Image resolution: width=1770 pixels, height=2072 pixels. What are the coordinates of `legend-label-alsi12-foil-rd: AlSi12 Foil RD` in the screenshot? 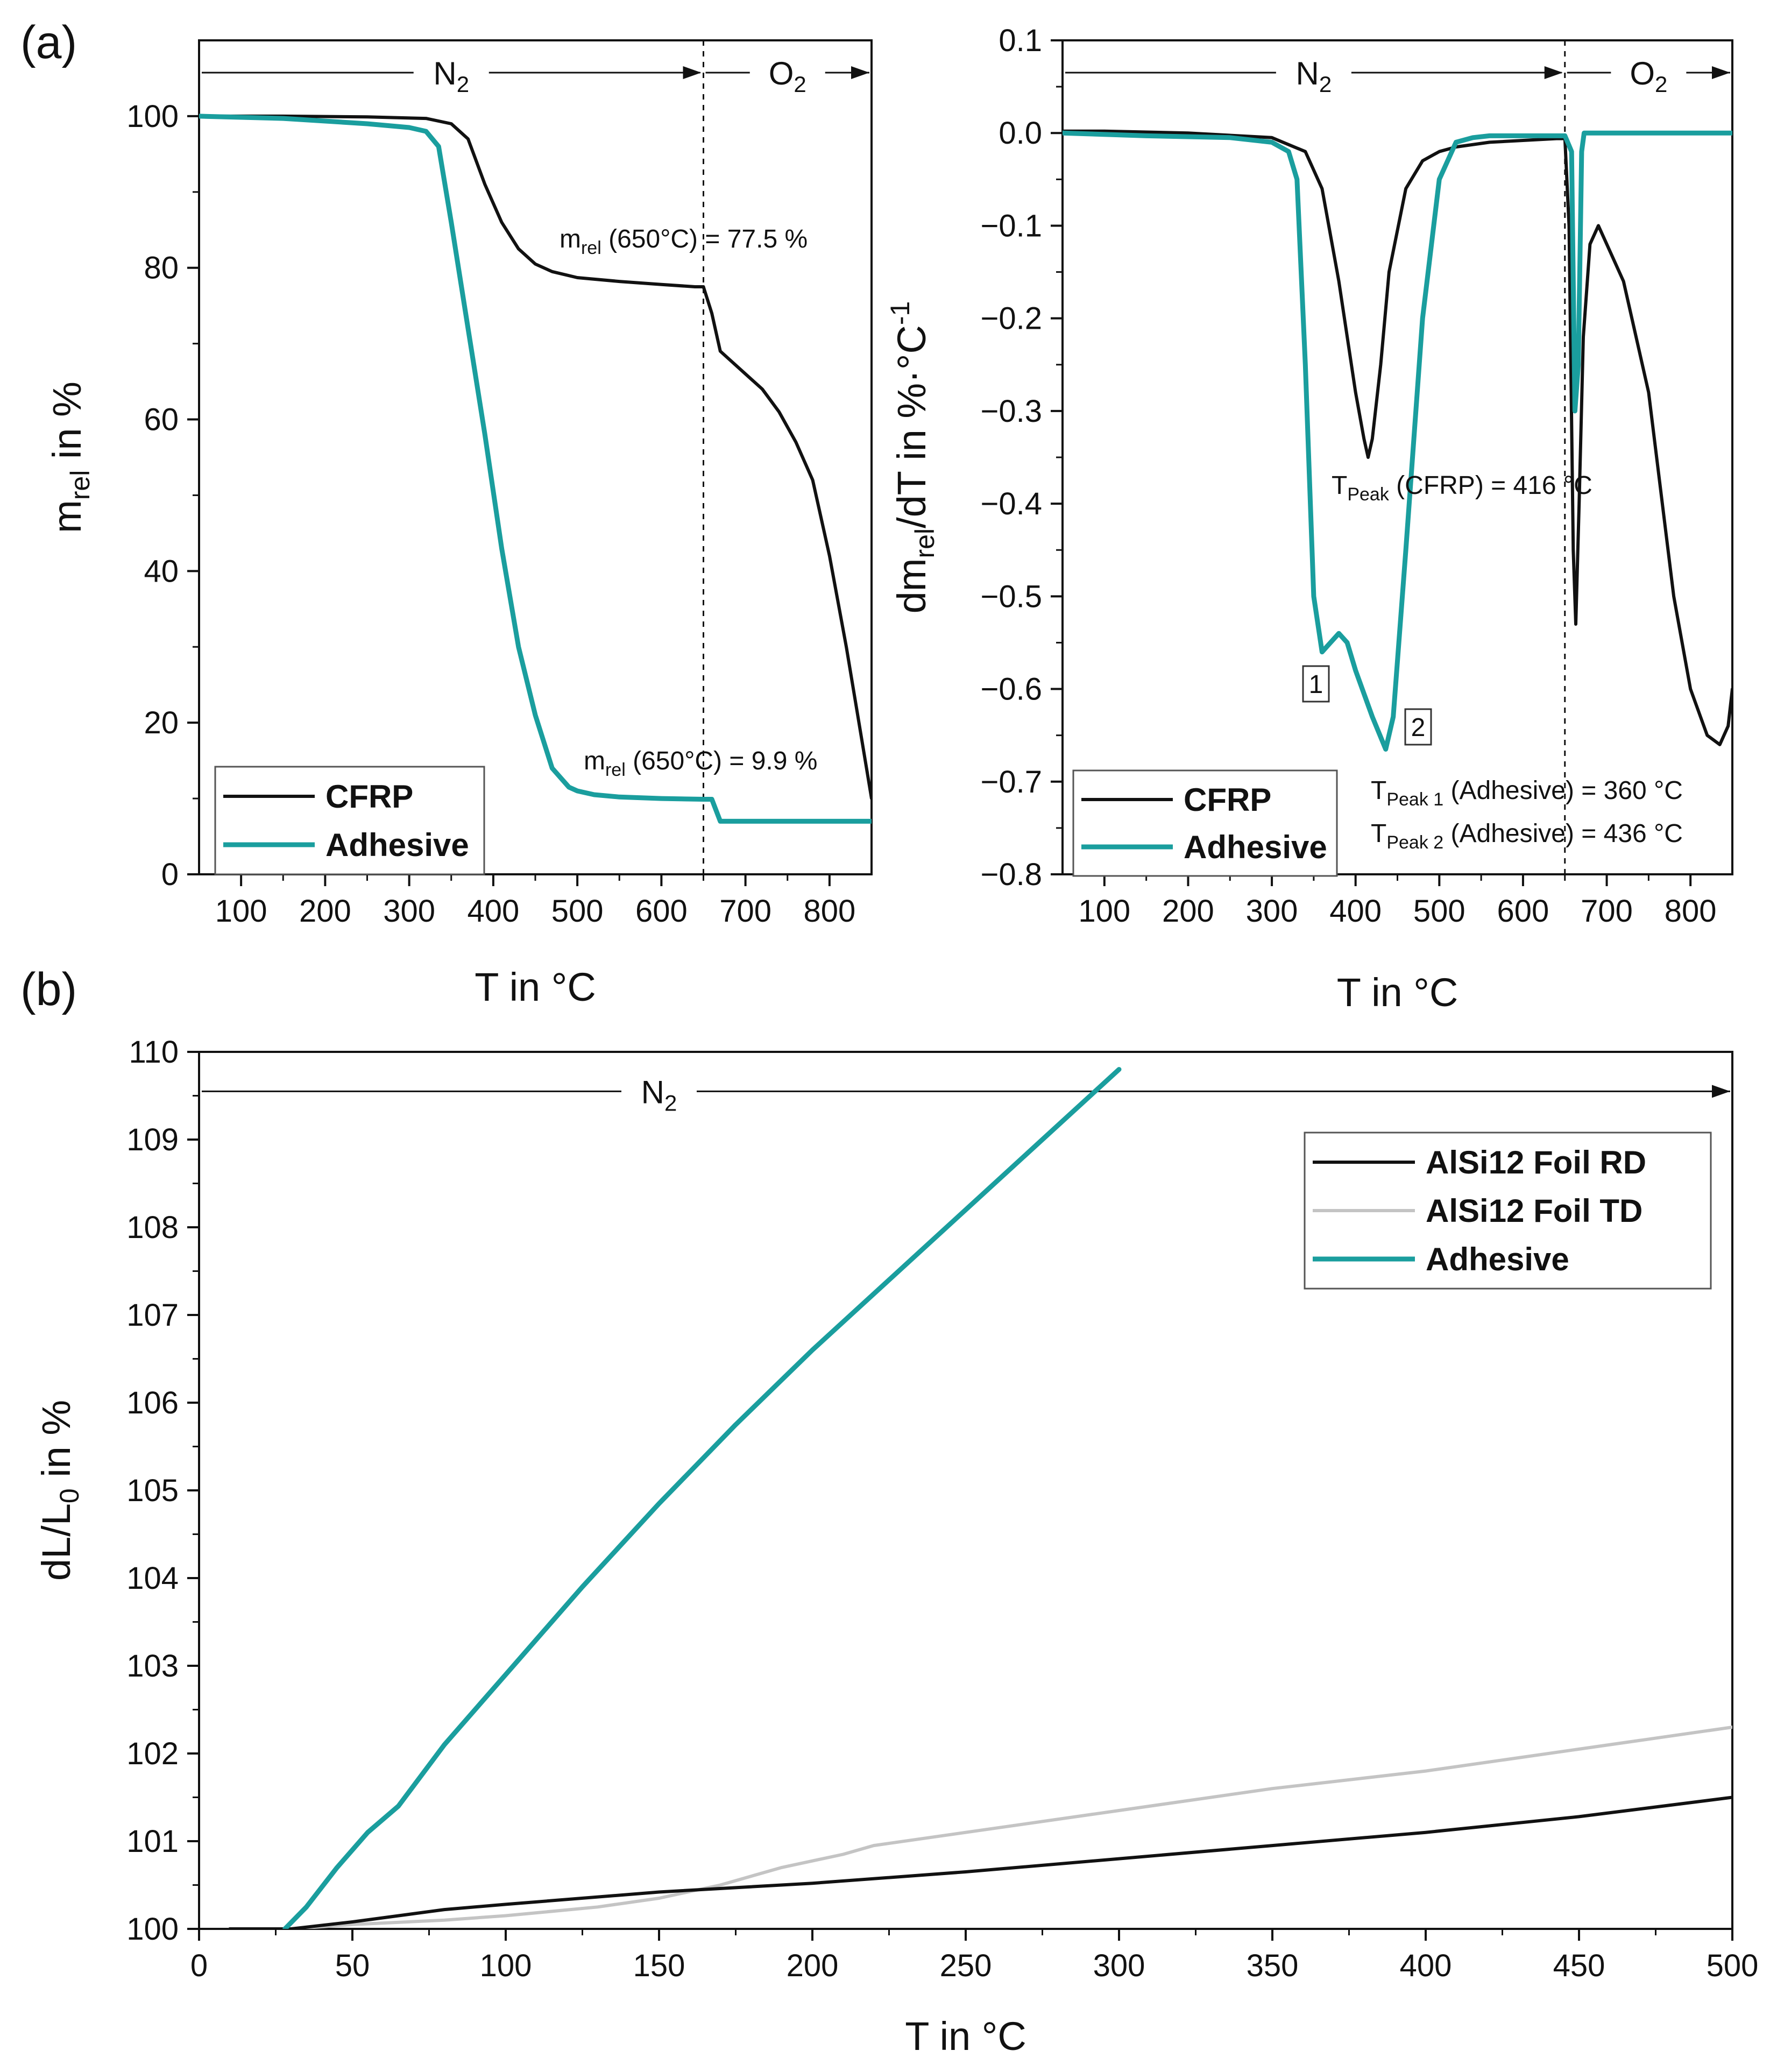 It's located at (1536, 1162).